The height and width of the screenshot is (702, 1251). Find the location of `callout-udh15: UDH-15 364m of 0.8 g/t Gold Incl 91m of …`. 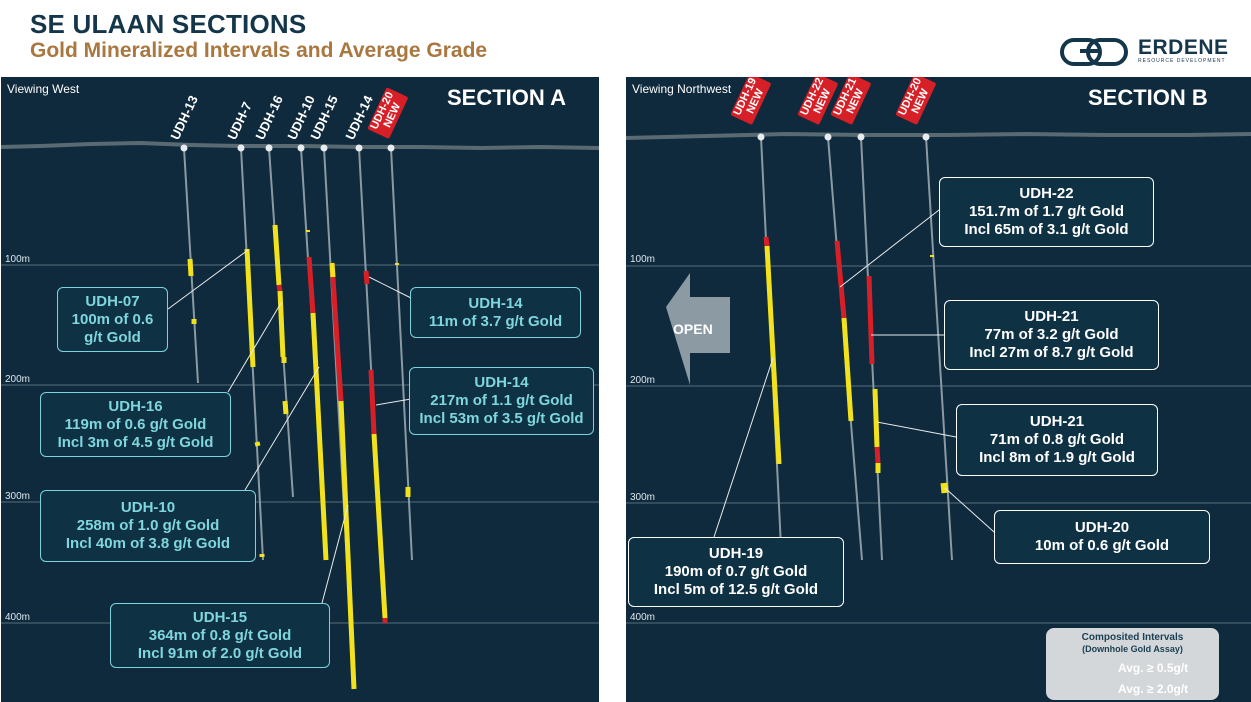

callout-udh15: UDH-15 364m of 0.8 g/t Gold Incl 91m of … is located at coordinates (220, 635).